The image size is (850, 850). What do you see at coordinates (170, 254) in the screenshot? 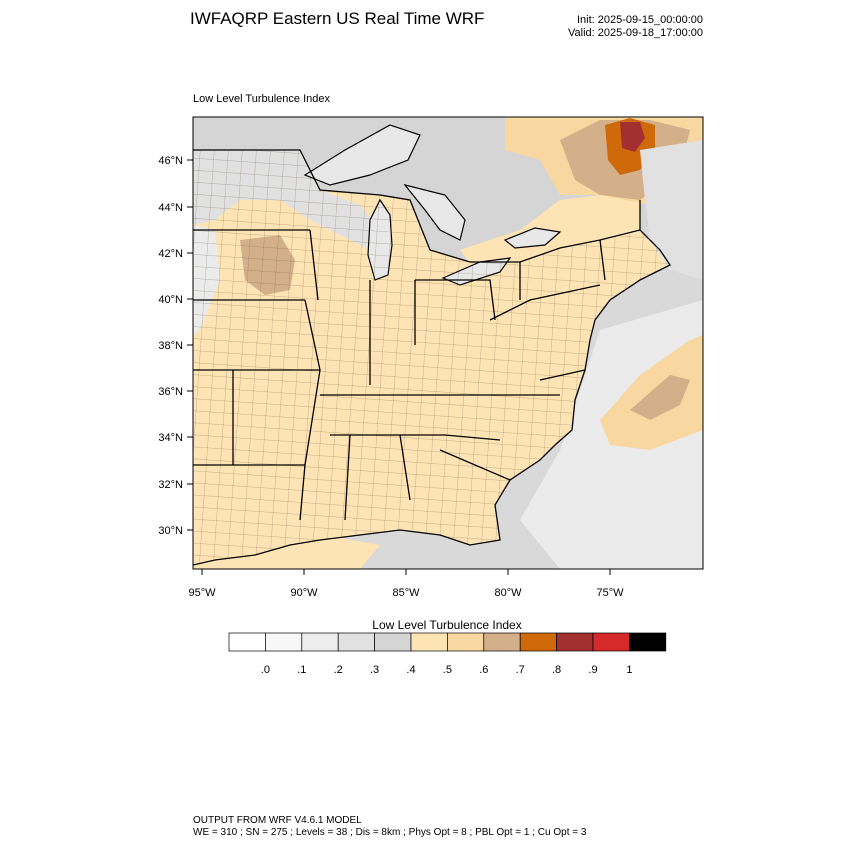
I see `lat-label: 42°N` at bounding box center [170, 254].